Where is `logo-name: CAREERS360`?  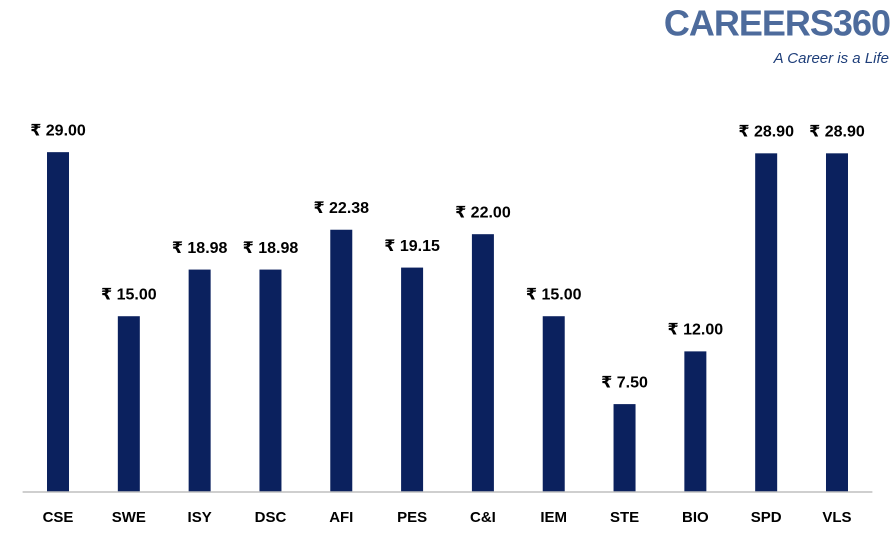 logo-name: CAREERS360 is located at coordinates (777, 23).